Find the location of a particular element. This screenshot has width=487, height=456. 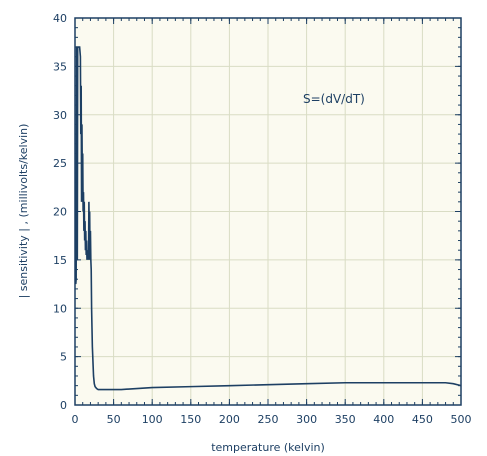

y-tick-label: 40 is located at coordinates (60, 18).